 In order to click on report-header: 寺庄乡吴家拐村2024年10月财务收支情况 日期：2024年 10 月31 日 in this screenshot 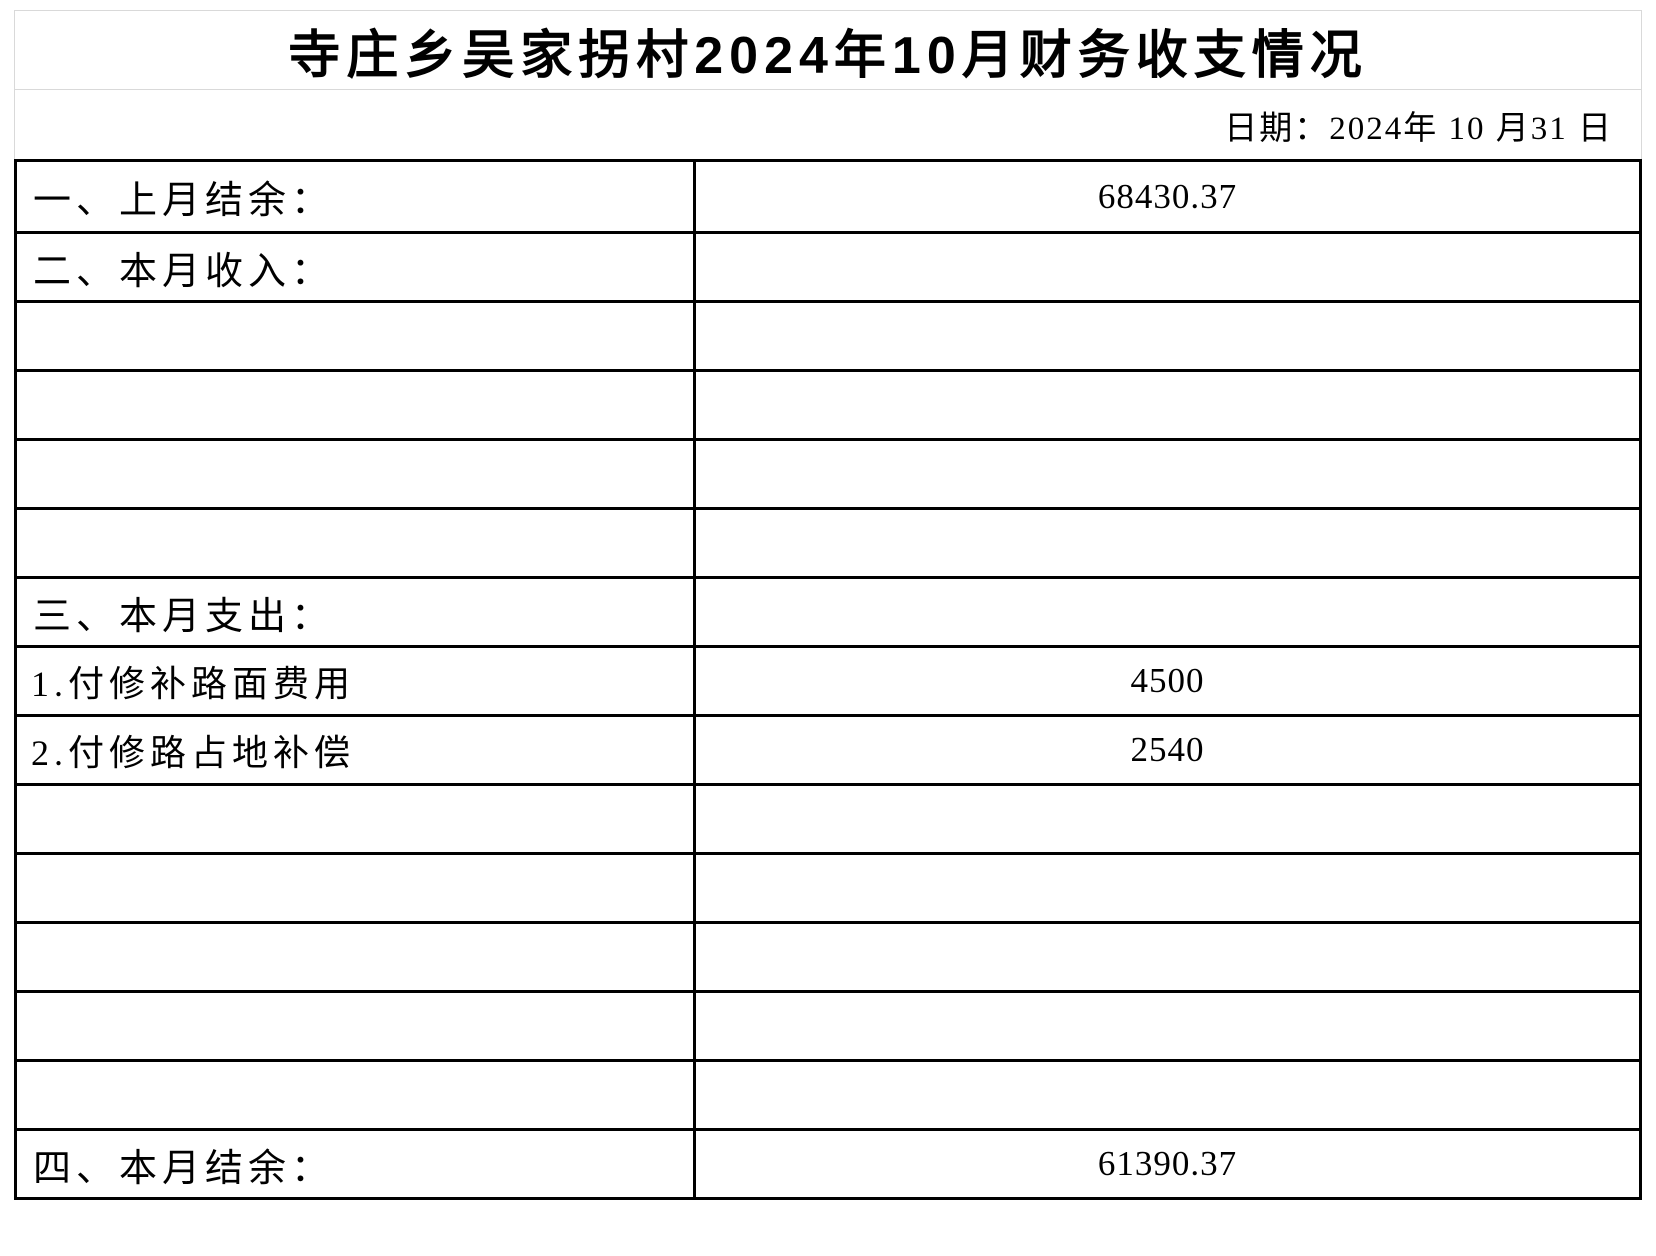, I will do `click(828, 84)`.